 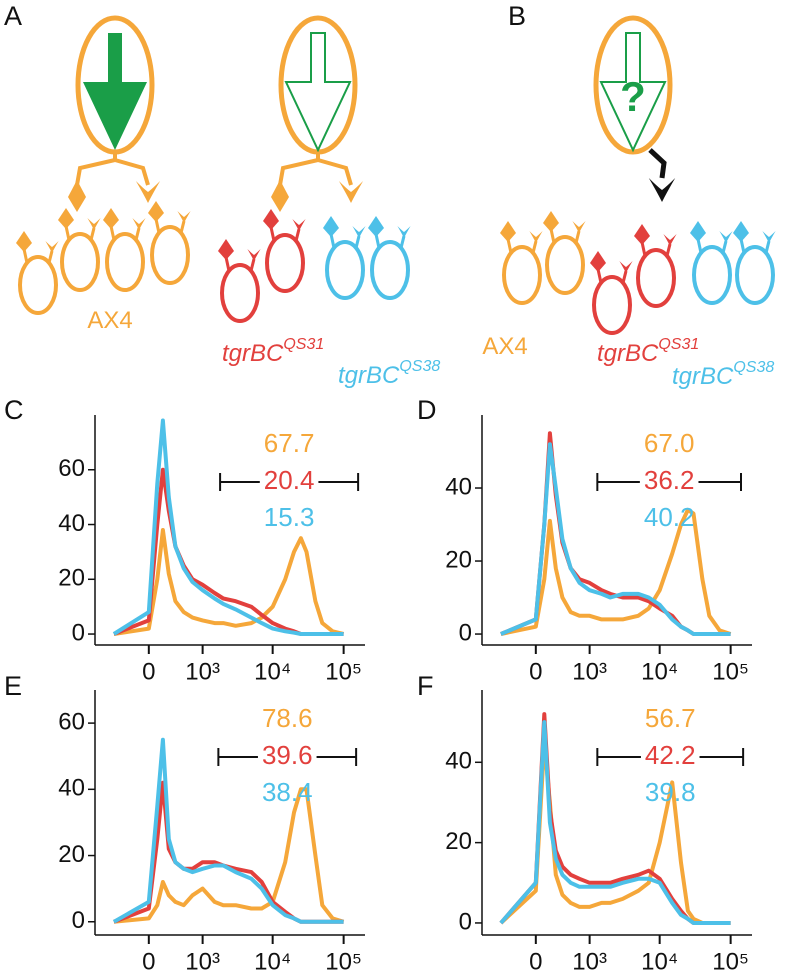 What do you see at coordinates (287, 718) in the screenshot?
I see `gate-percent: 78.6` at bounding box center [287, 718].